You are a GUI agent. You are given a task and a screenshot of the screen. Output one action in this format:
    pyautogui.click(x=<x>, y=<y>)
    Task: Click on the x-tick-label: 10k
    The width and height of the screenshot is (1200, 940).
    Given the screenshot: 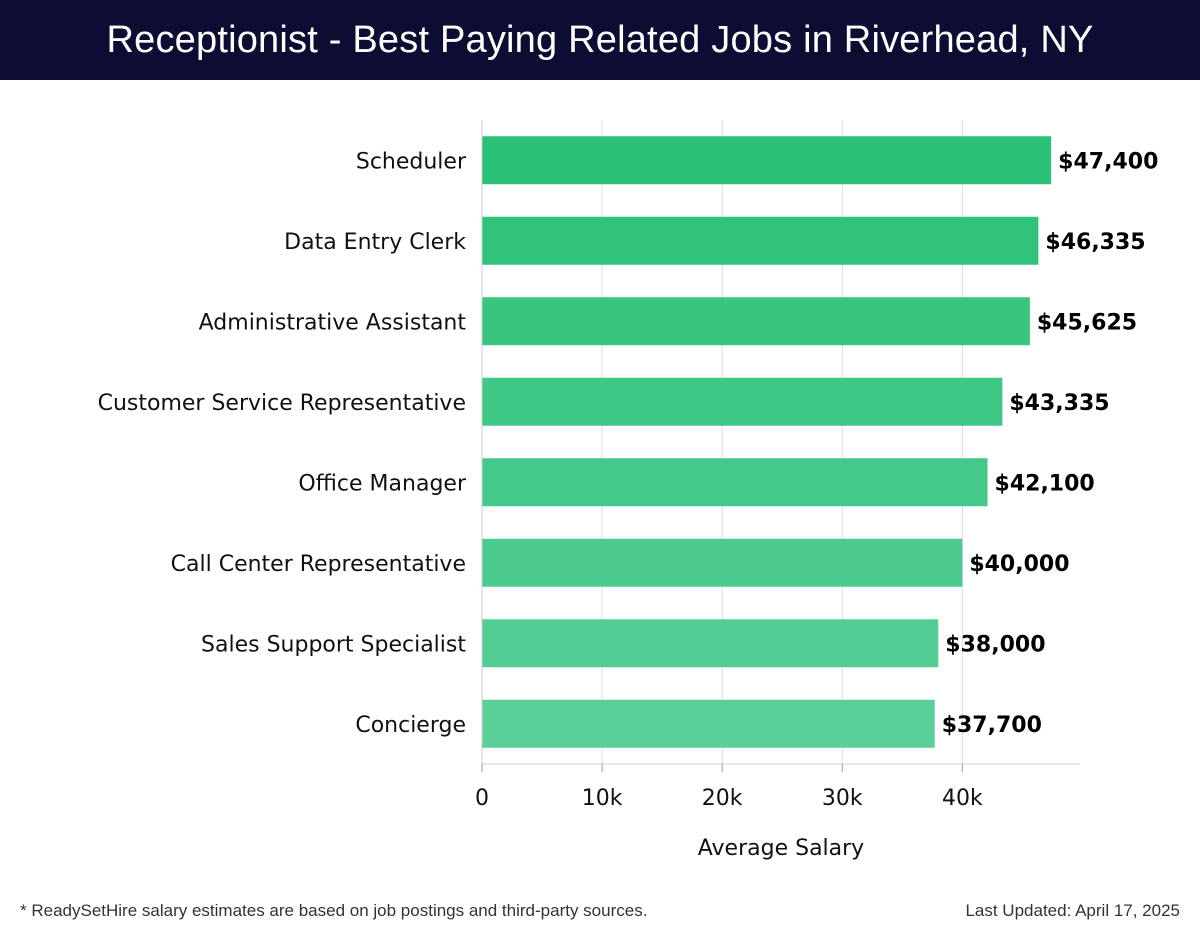 What is the action you would take?
    pyautogui.click(x=602, y=798)
    